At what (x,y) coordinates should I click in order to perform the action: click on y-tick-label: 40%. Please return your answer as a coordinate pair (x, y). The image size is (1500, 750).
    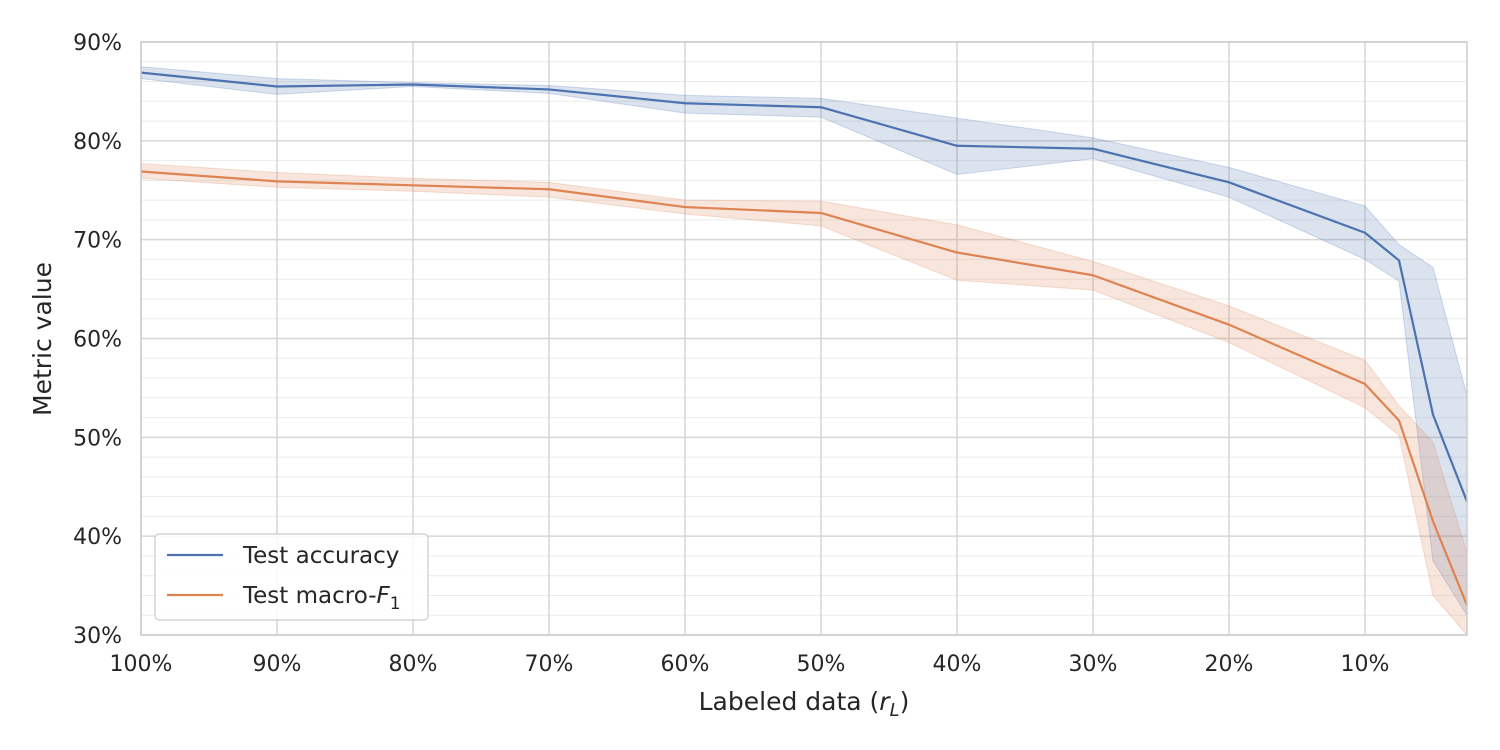
    Looking at the image, I should click on (97, 537).